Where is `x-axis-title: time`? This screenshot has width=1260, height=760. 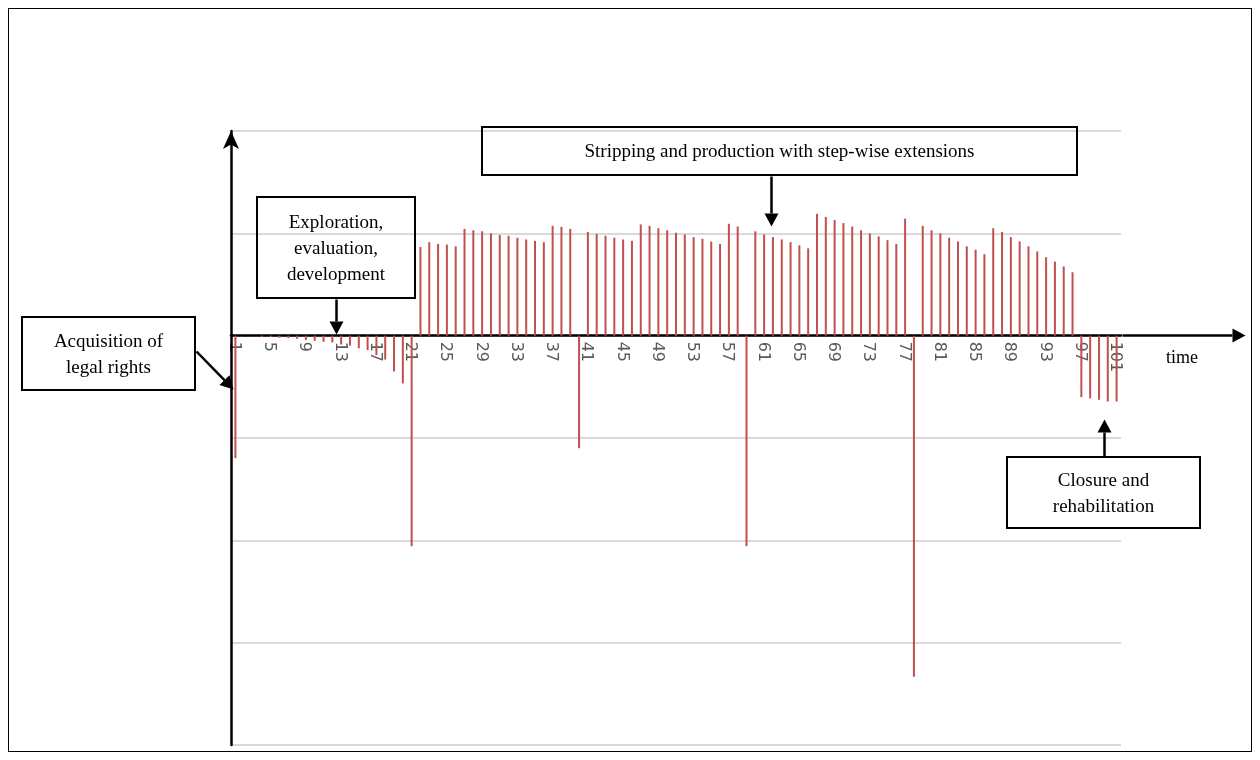 x-axis-title: time is located at coordinates (1182, 356).